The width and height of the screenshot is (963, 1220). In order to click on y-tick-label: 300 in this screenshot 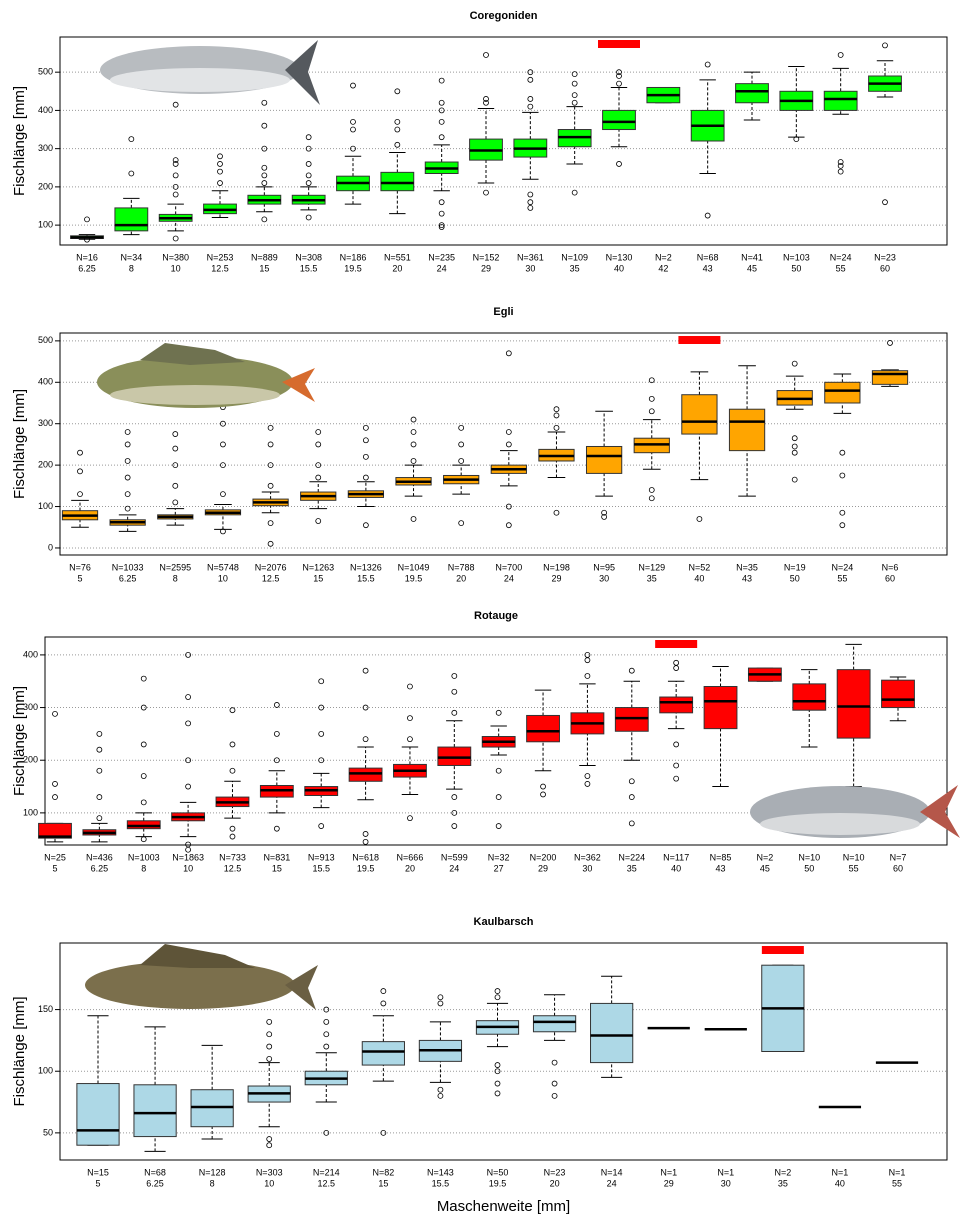, I will do `click(45, 148)`.